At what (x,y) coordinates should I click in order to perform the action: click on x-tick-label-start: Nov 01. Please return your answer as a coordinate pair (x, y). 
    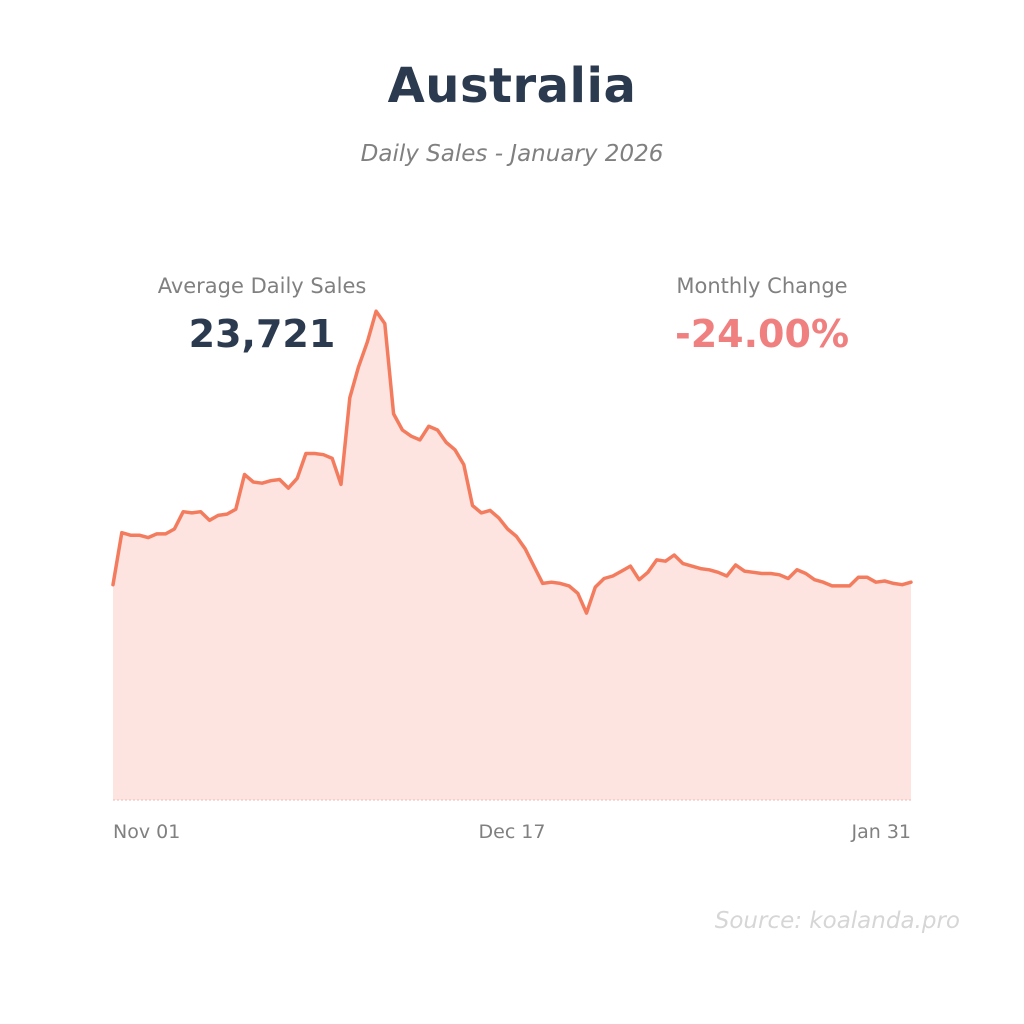
    Looking at the image, I should click on (146, 832).